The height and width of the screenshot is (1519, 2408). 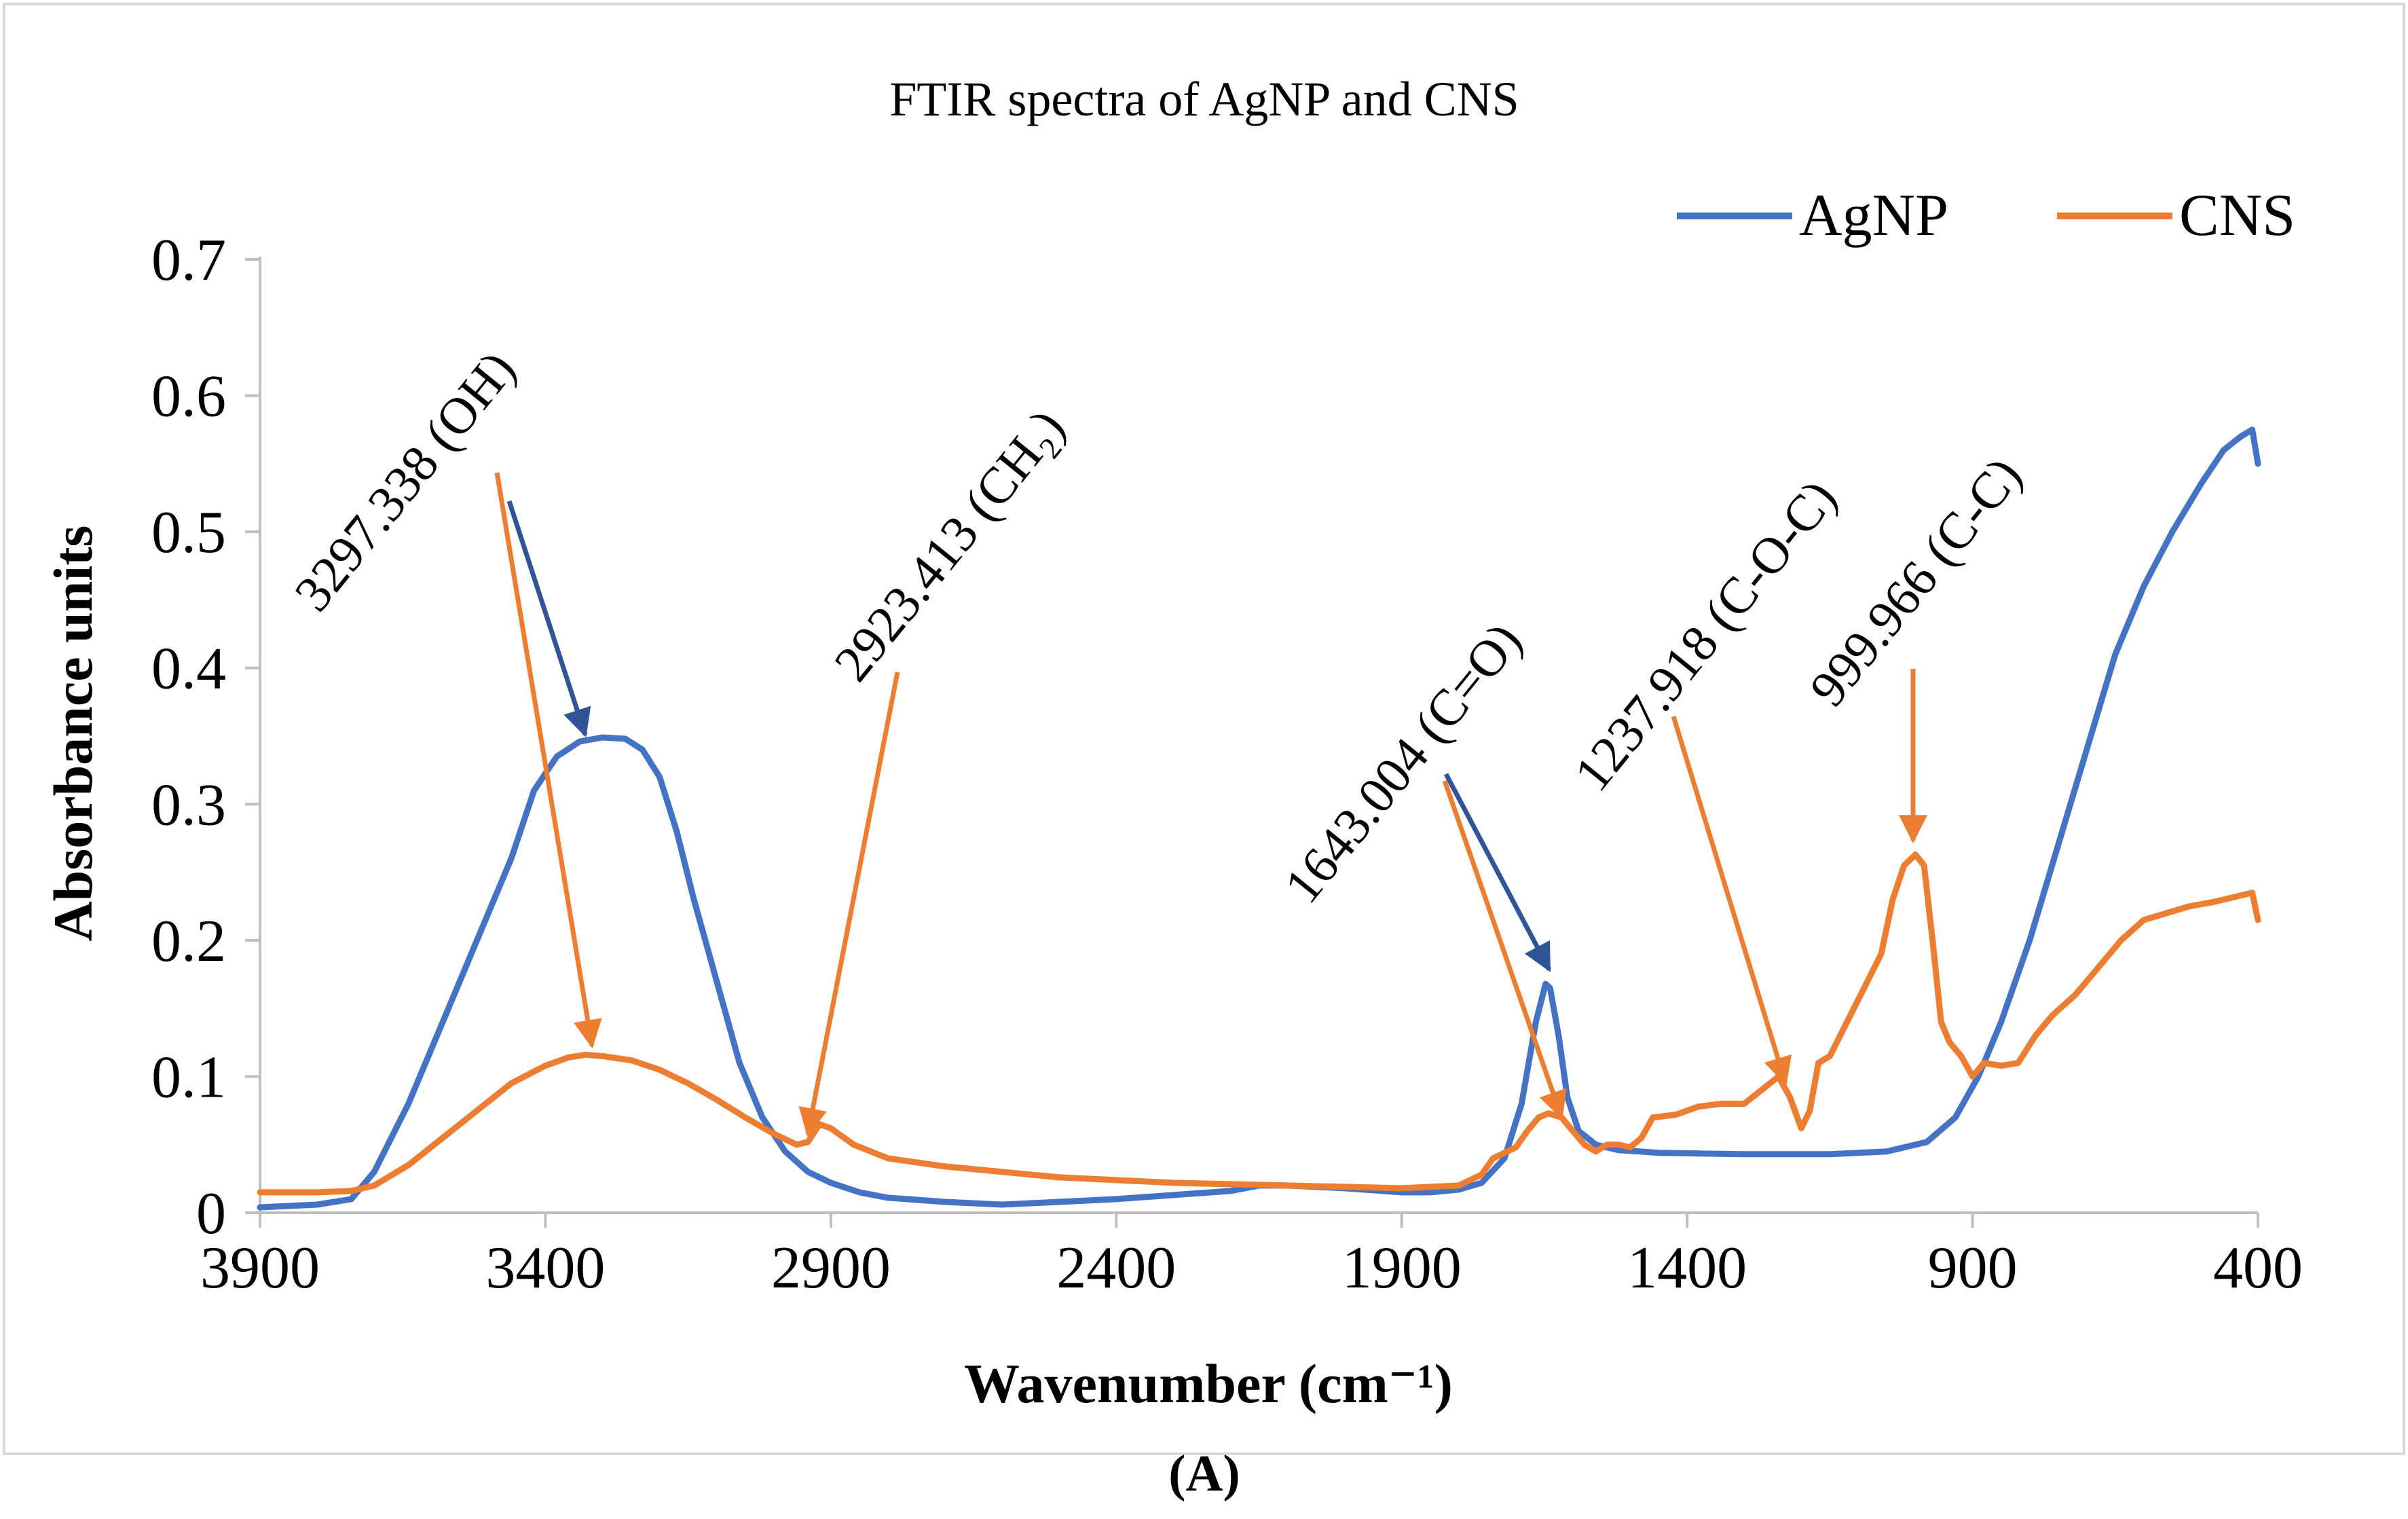 I want to click on legend-label-cns: CNS, so click(x=2237, y=216).